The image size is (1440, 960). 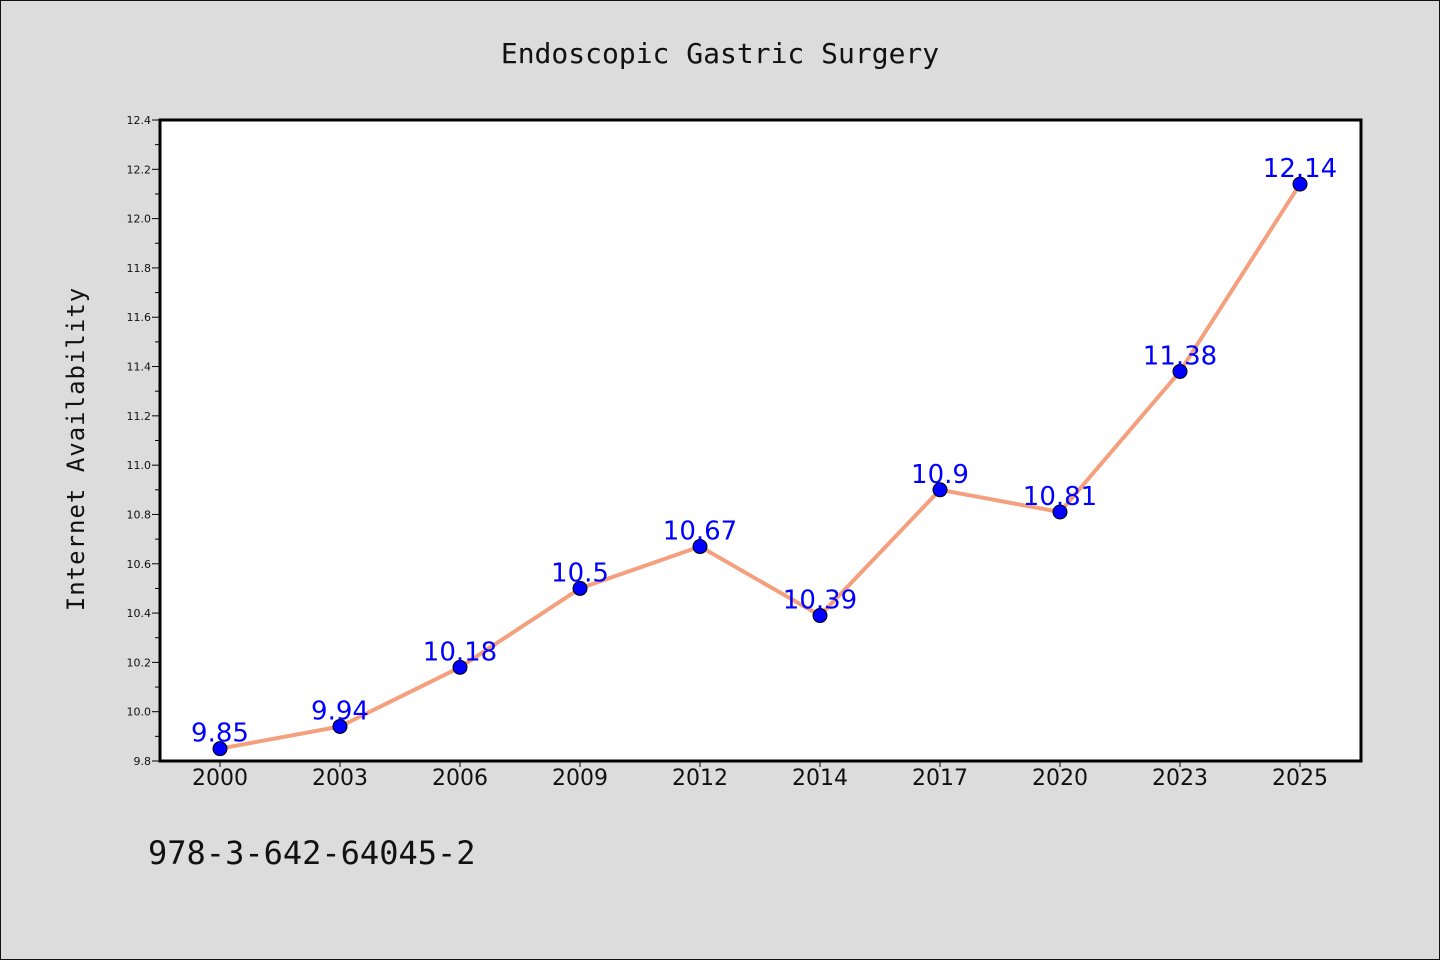 I want to click on y-tick-label: 11.6, so click(x=139, y=317).